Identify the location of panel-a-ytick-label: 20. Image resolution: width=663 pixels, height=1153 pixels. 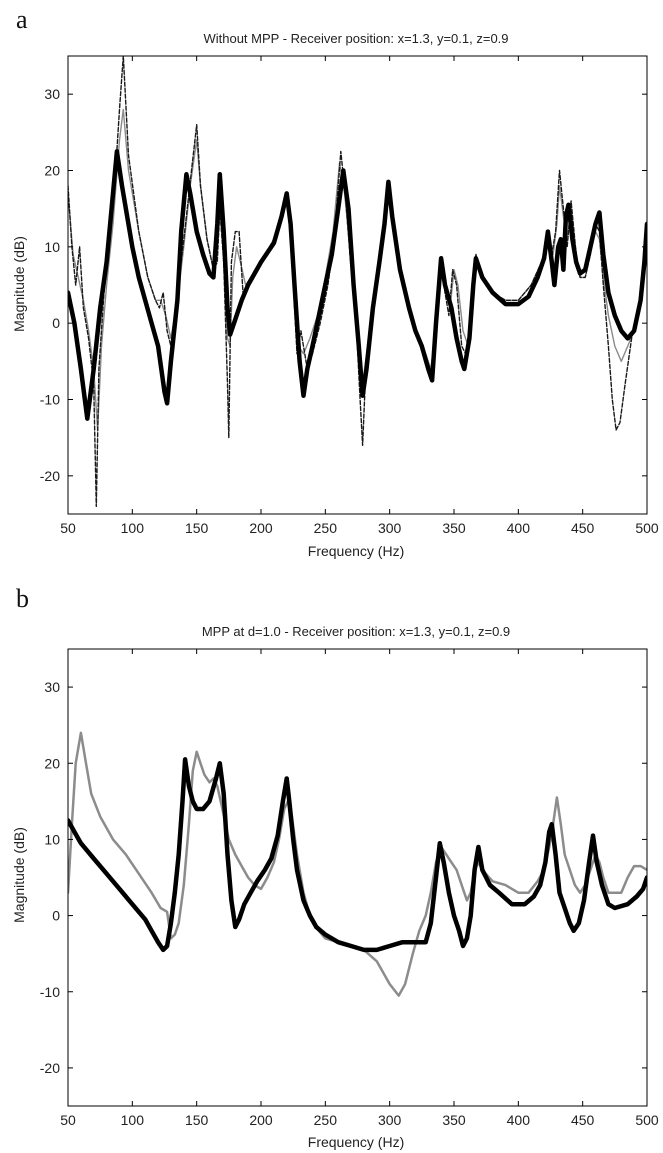
(52, 171).